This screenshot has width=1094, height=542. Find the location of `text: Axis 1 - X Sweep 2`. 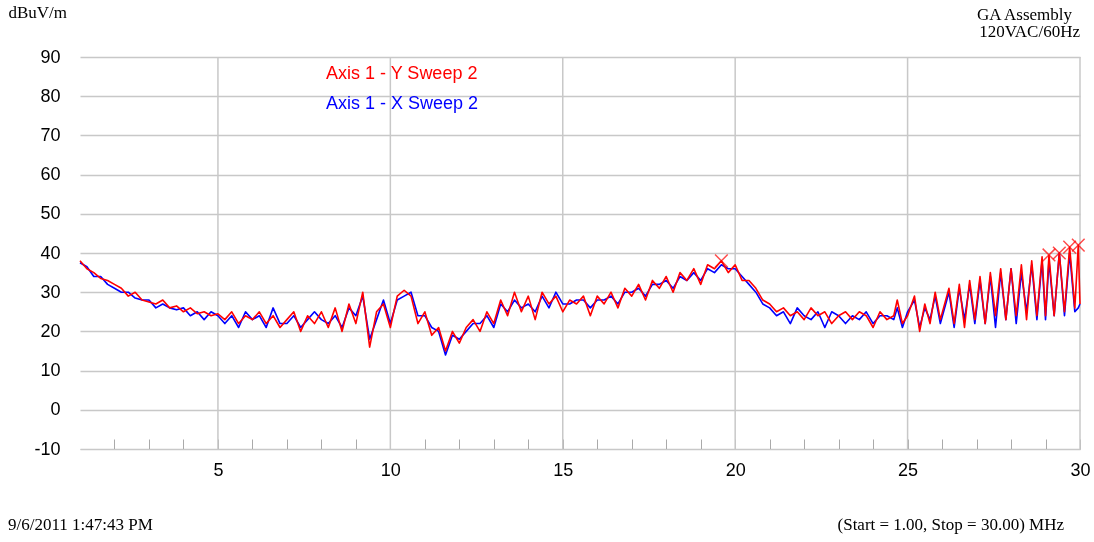

text: Axis 1 - X Sweep 2 is located at coordinates (402, 103).